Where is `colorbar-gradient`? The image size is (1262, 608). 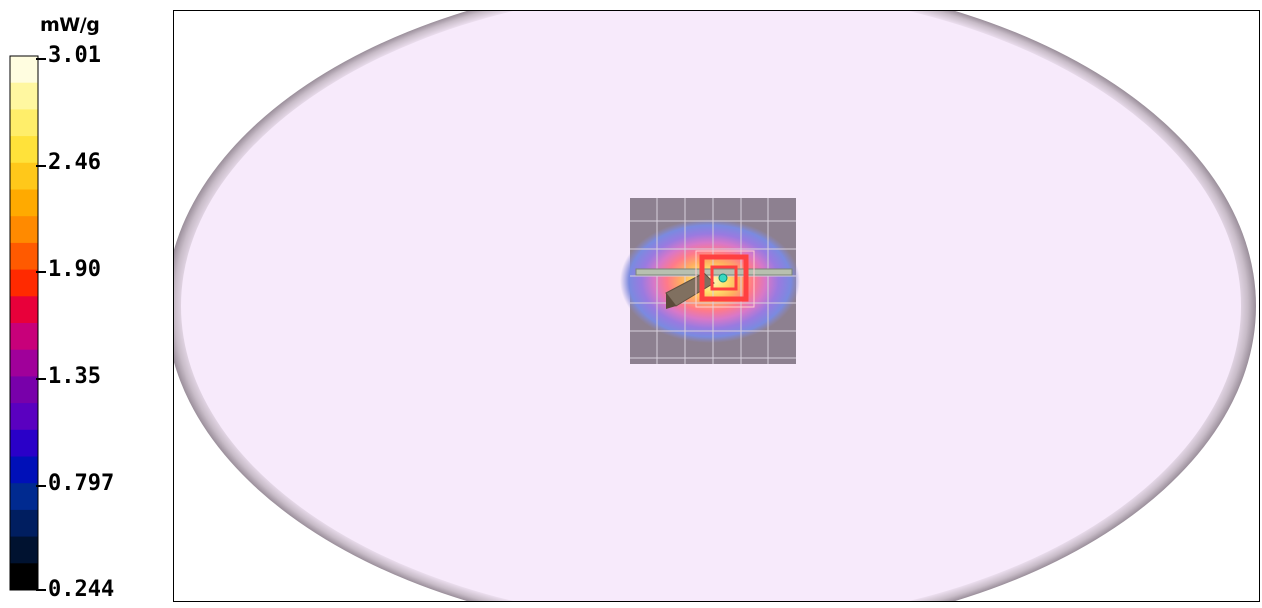
colorbar-gradient is located at coordinates (27, 323).